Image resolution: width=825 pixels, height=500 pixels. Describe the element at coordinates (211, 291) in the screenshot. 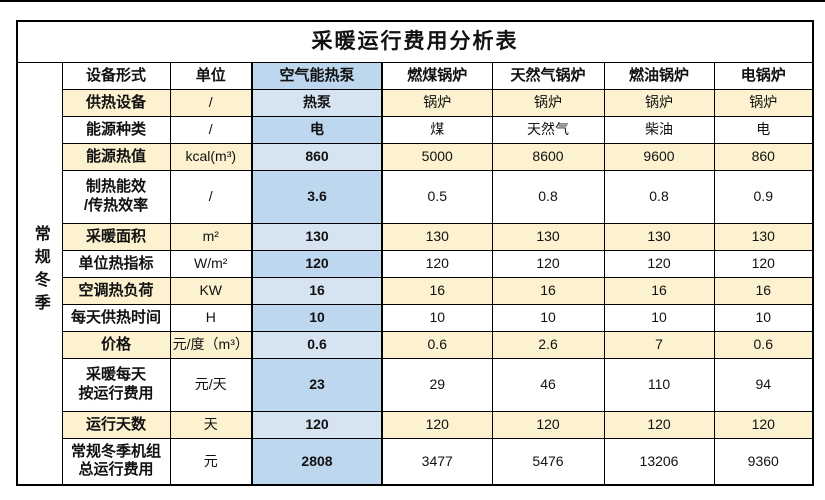

I see `unit-cell: KW` at that location.